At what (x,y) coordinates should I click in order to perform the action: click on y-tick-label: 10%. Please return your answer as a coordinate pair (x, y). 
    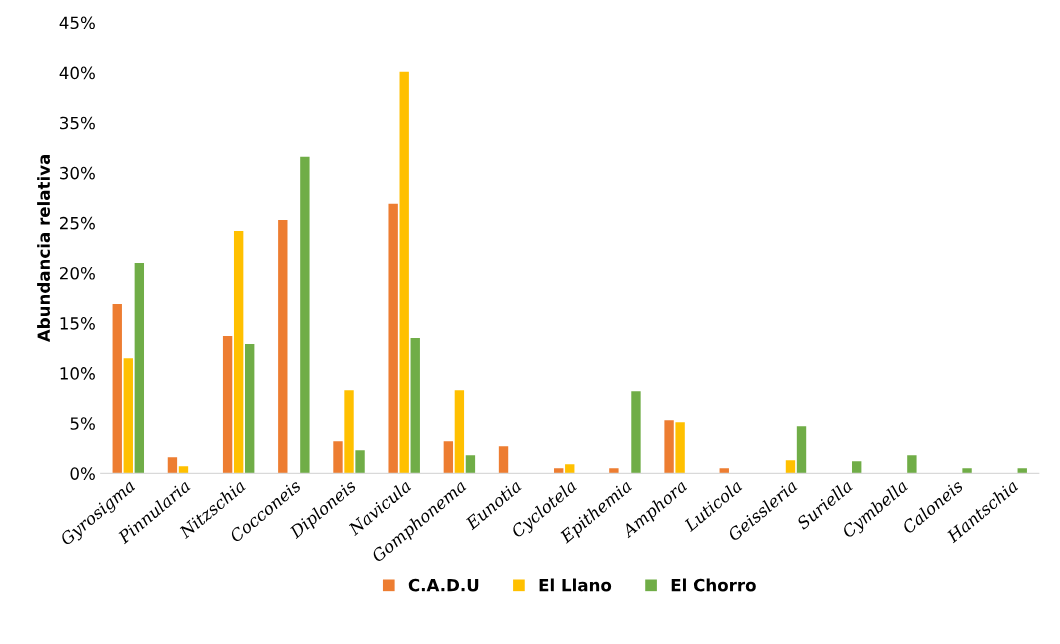
    Looking at the image, I should click on (77, 373).